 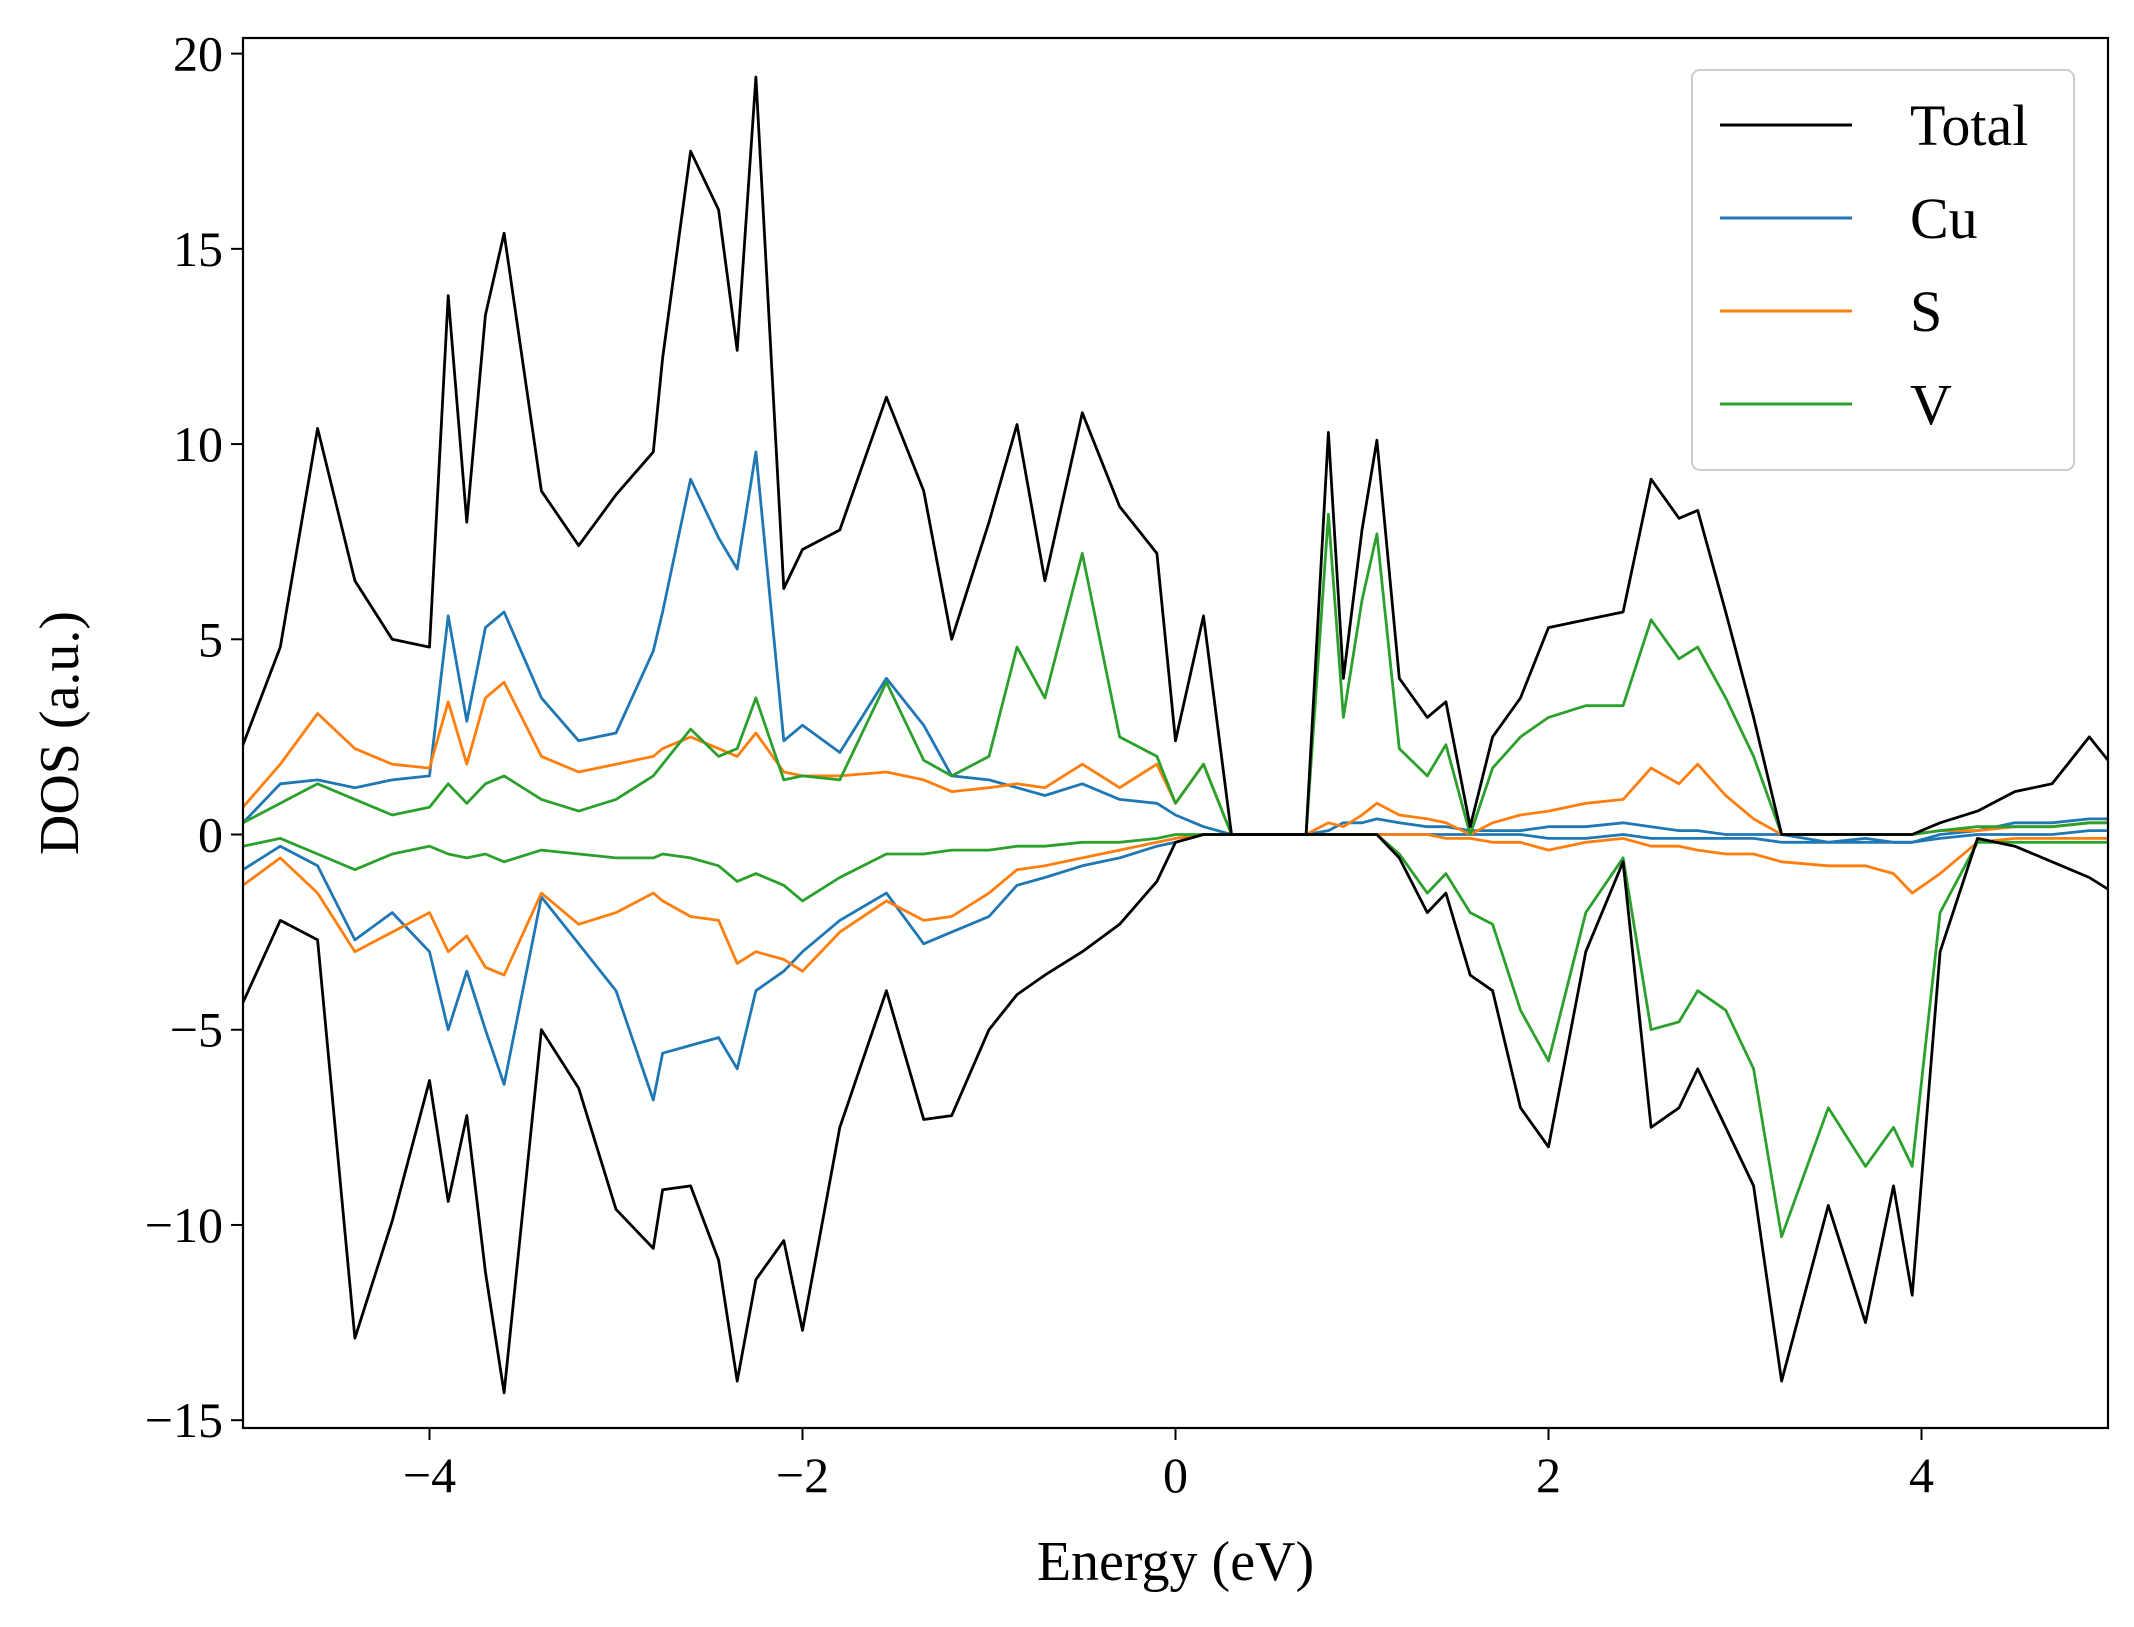 What do you see at coordinates (1931, 404) in the screenshot?
I see `legend-label-v: V` at bounding box center [1931, 404].